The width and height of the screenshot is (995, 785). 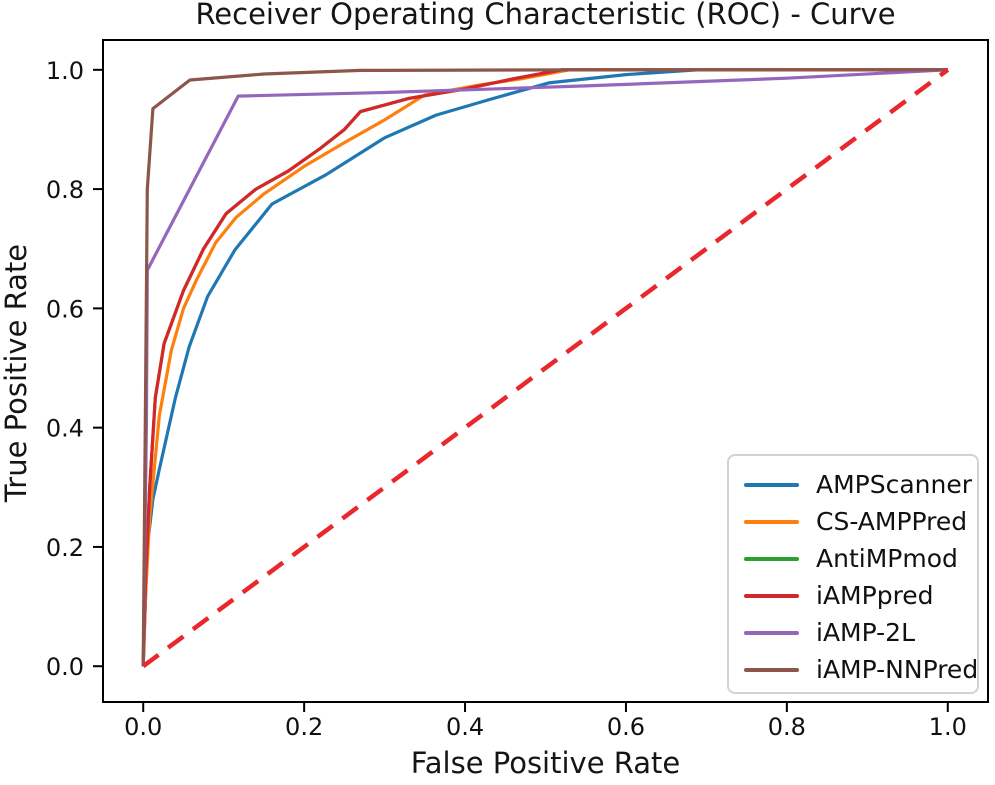 What do you see at coordinates (465, 727) in the screenshot?
I see `x-tick-label: 0.4` at bounding box center [465, 727].